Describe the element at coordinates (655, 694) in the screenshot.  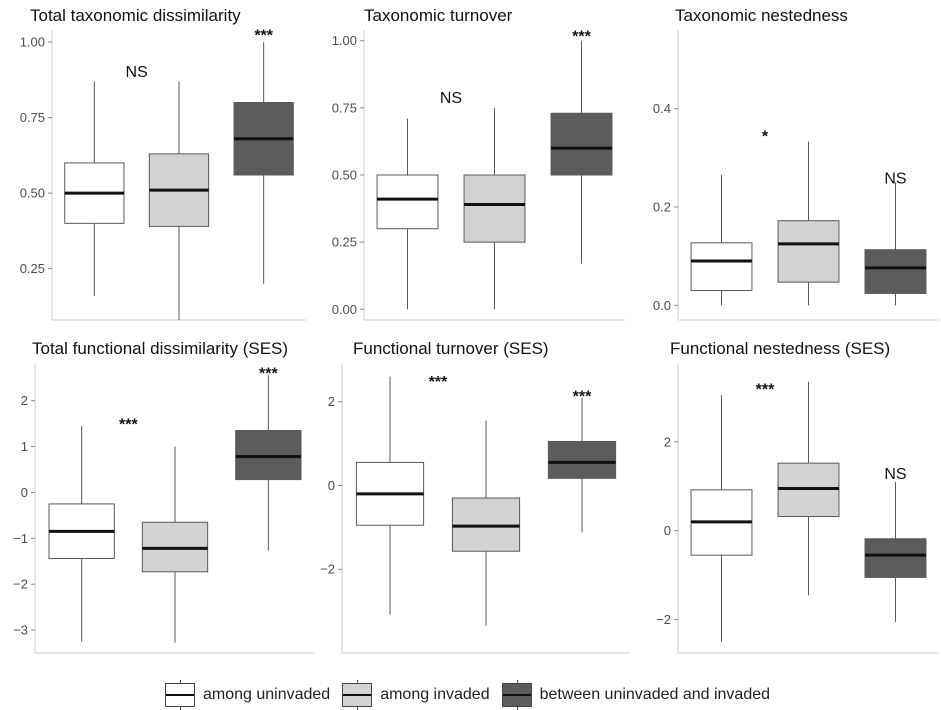
I see `legend-label-between: between uninvaded and invaded` at that location.